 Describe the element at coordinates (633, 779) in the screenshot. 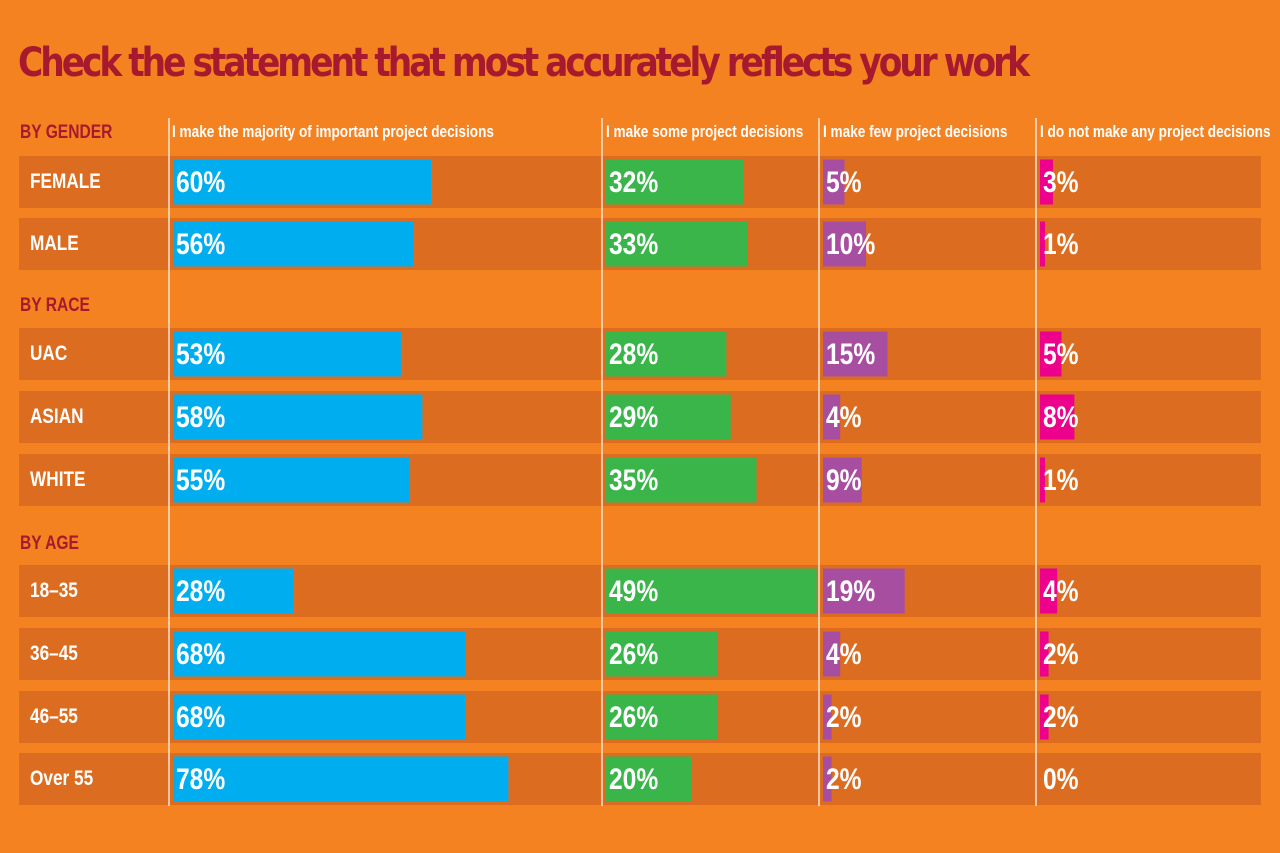

I see `data-label: 20%` at that location.